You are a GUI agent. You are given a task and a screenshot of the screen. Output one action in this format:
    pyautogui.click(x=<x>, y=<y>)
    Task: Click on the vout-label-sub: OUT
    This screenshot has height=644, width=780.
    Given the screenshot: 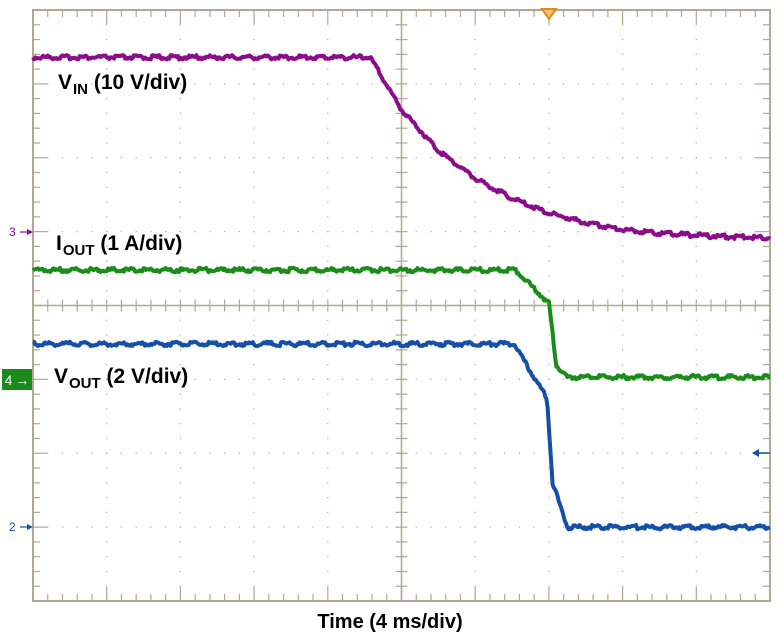 What is the action you would take?
    pyautogui.click(x=85, y=383)
    